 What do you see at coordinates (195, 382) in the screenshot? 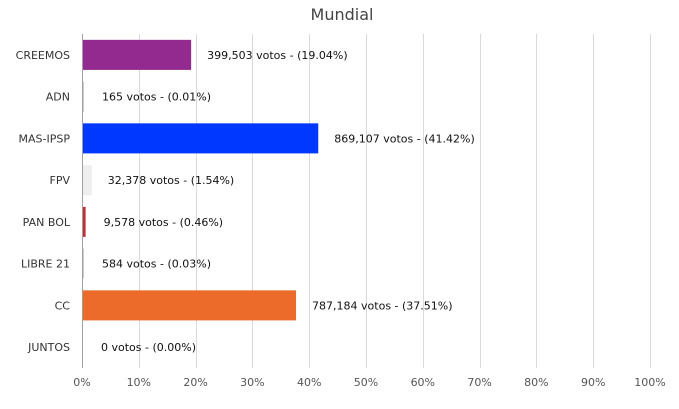
I see `x-tick-label: 20%` at bounding box center [195, 382].